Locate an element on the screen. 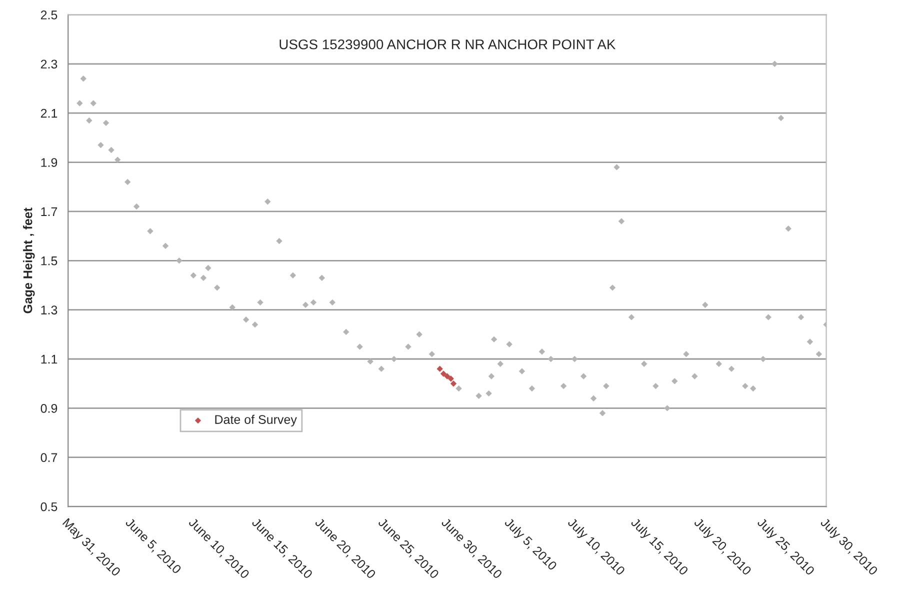 The height and width of the screenshot is (589, 908). y-tick-label: 2.5 is located at coordinates (49, 15).